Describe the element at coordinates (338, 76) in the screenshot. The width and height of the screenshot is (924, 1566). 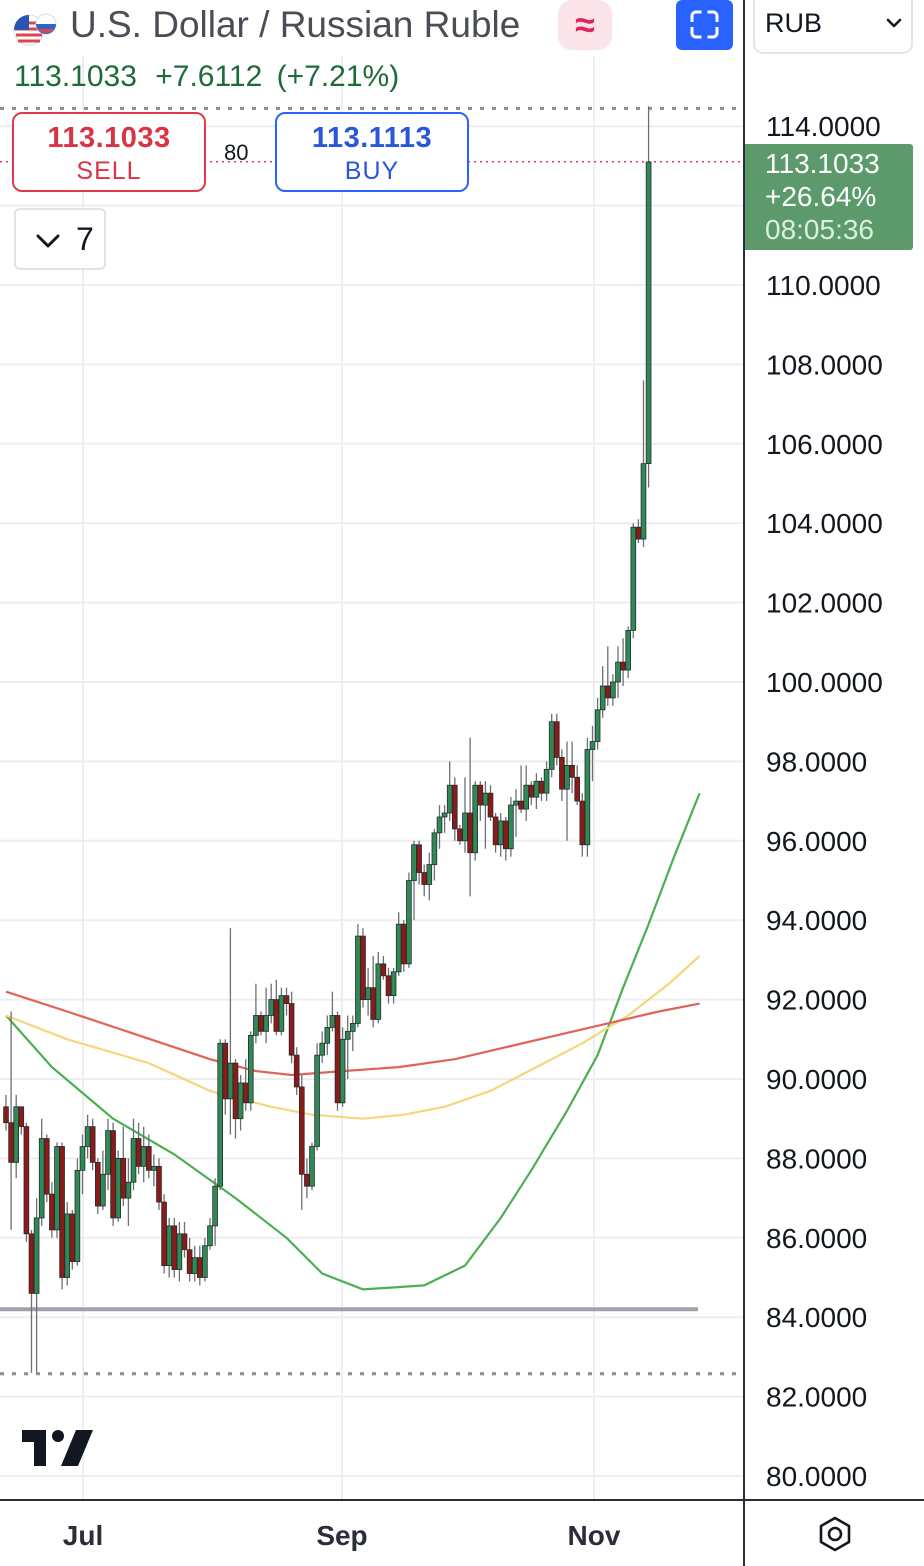
I see `price-change-percent: (+7.21%)` at that location.